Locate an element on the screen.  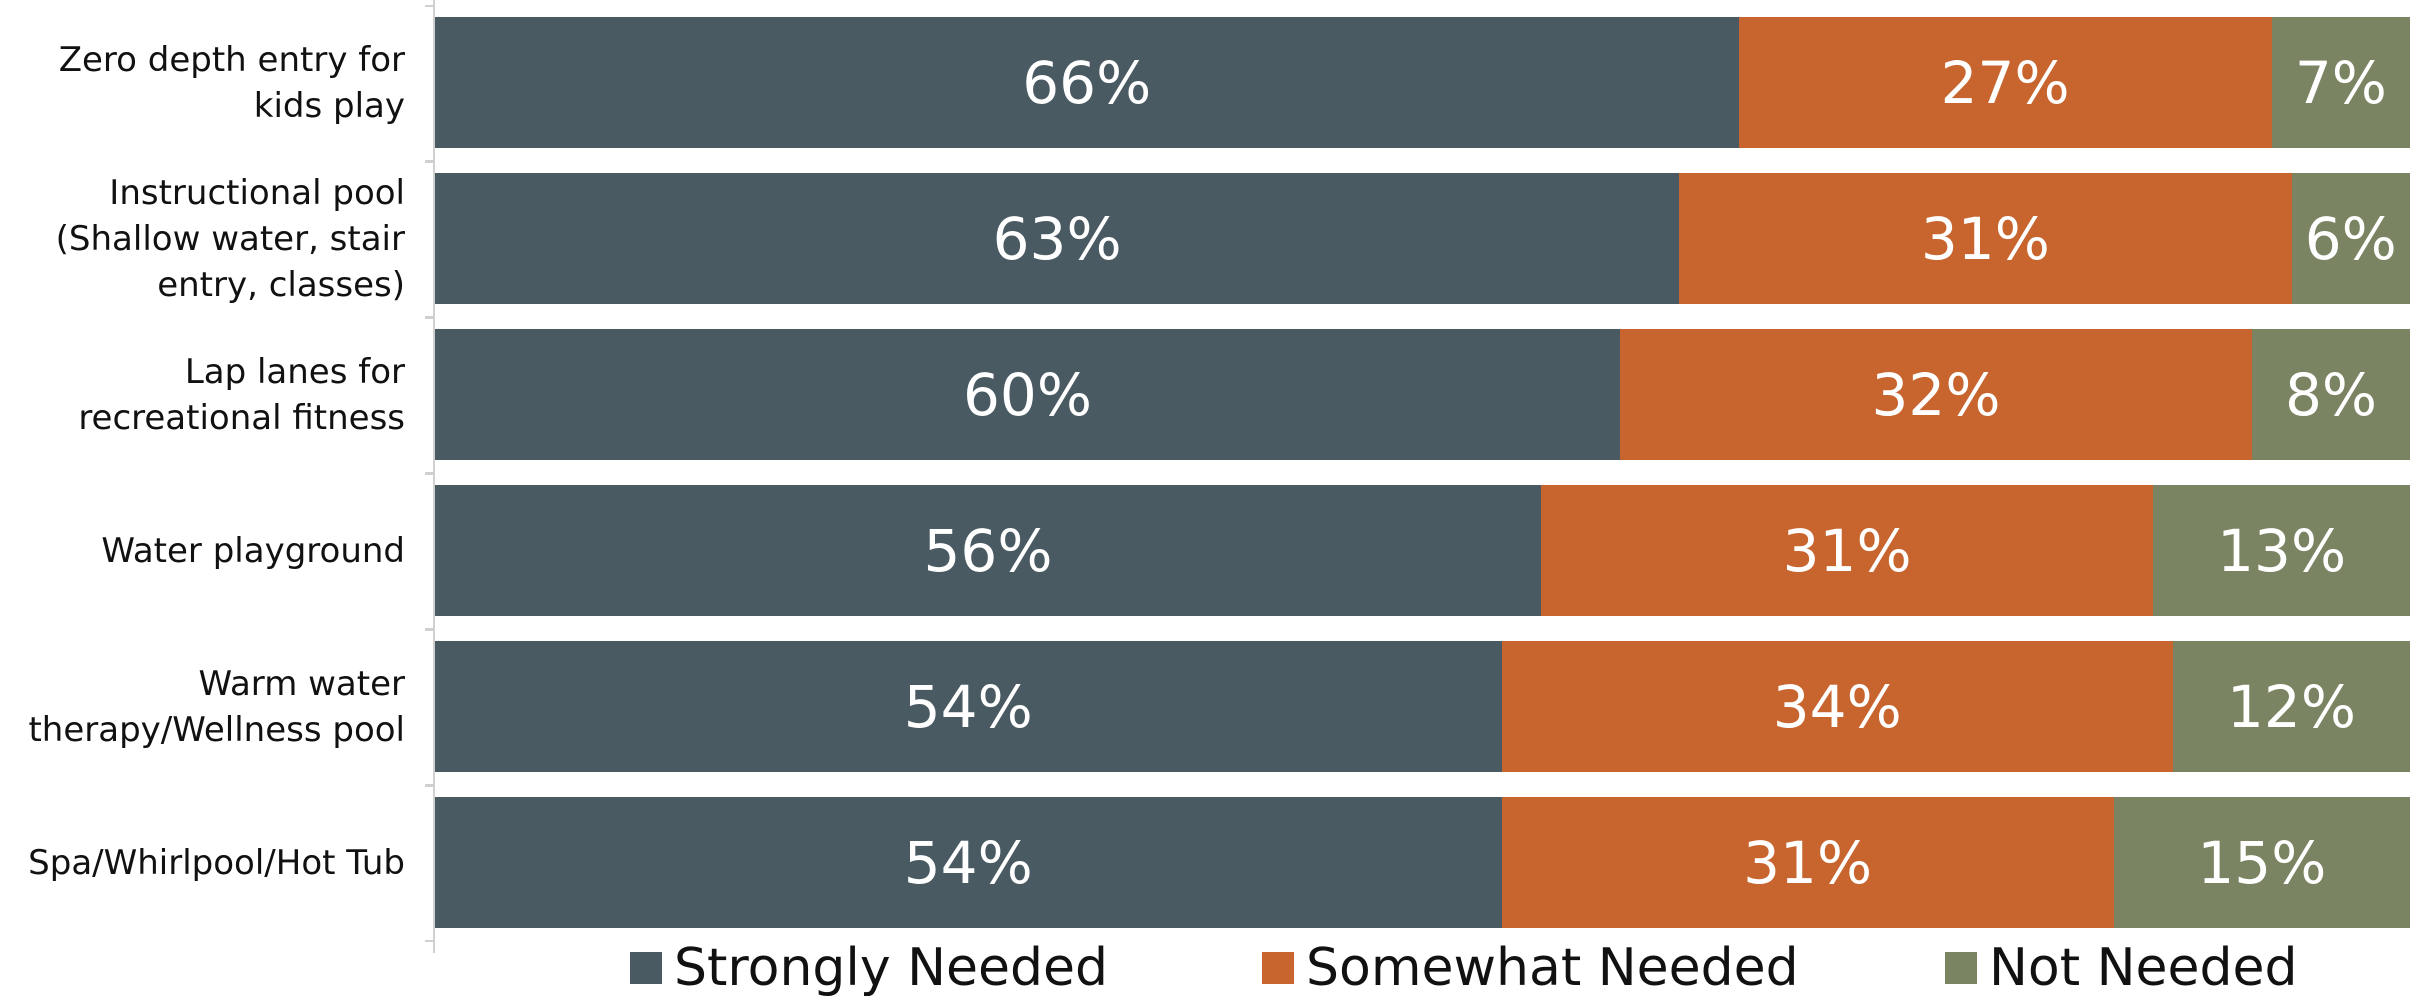
bar-segment: 34% is located at coordinates (1837, 706).